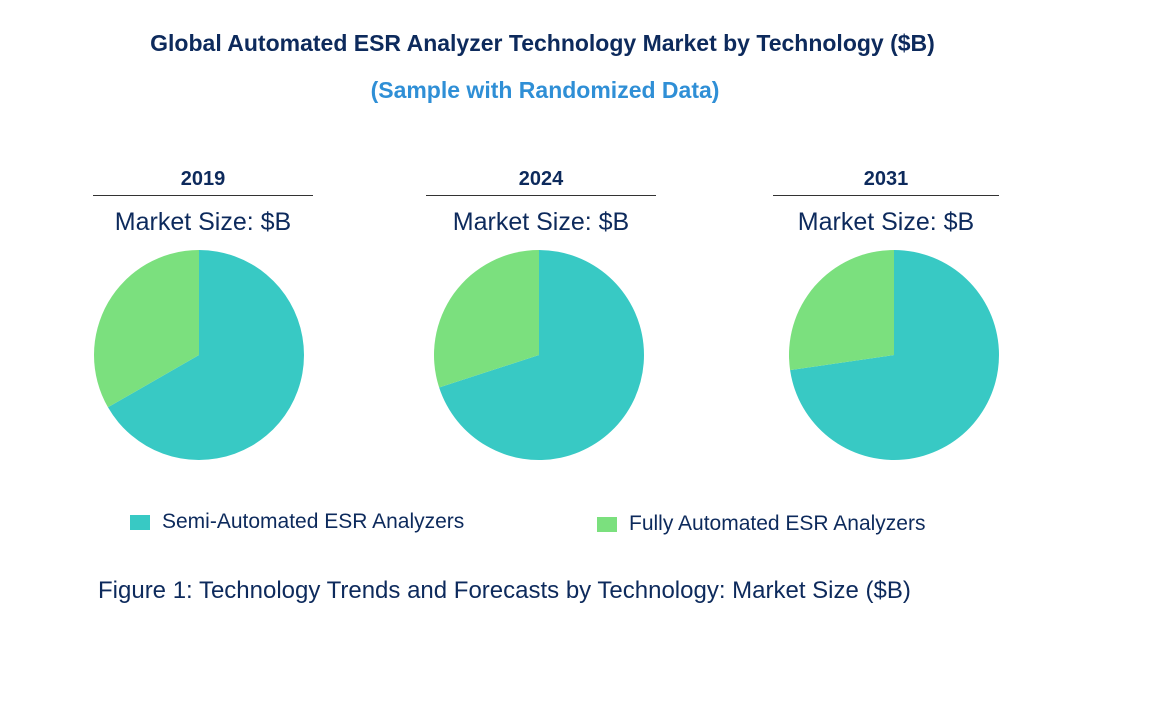  I want to click on legend-item-semi-automated: Semi-Automated ESR Analyzers, so click(297, 522).